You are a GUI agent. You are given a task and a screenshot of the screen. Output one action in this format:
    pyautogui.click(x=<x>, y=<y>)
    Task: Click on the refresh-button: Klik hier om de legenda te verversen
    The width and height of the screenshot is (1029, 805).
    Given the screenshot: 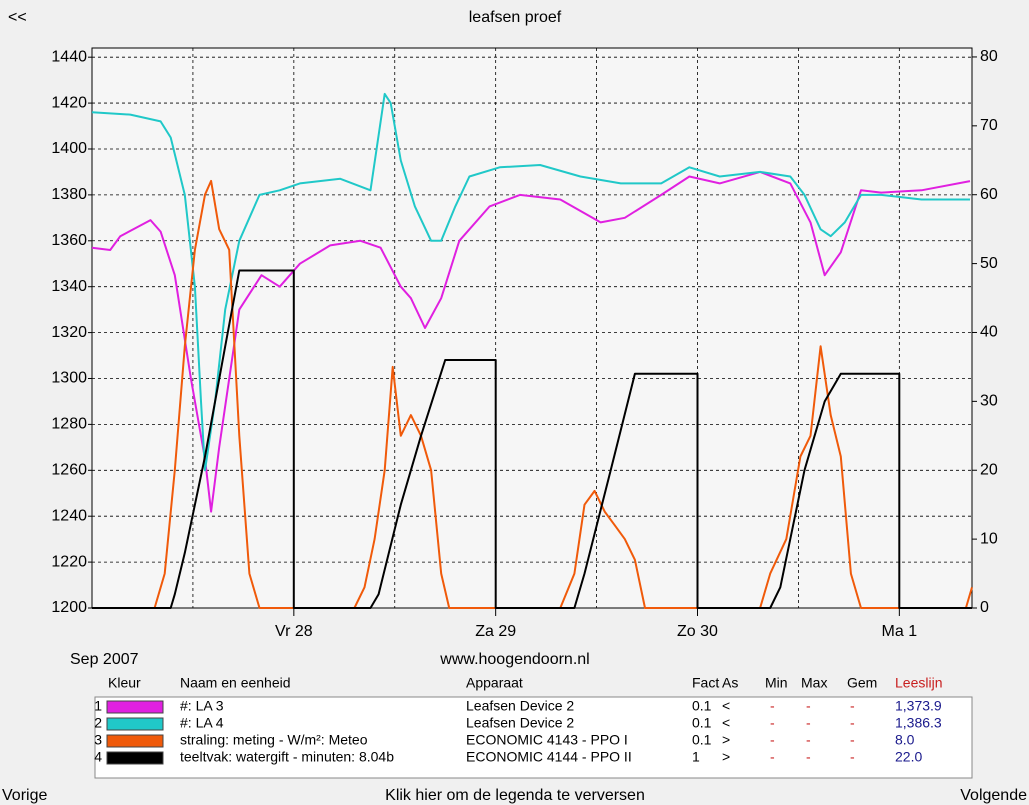 What is the action you would take?
    pyautogui.click(x=515, y=795)
    